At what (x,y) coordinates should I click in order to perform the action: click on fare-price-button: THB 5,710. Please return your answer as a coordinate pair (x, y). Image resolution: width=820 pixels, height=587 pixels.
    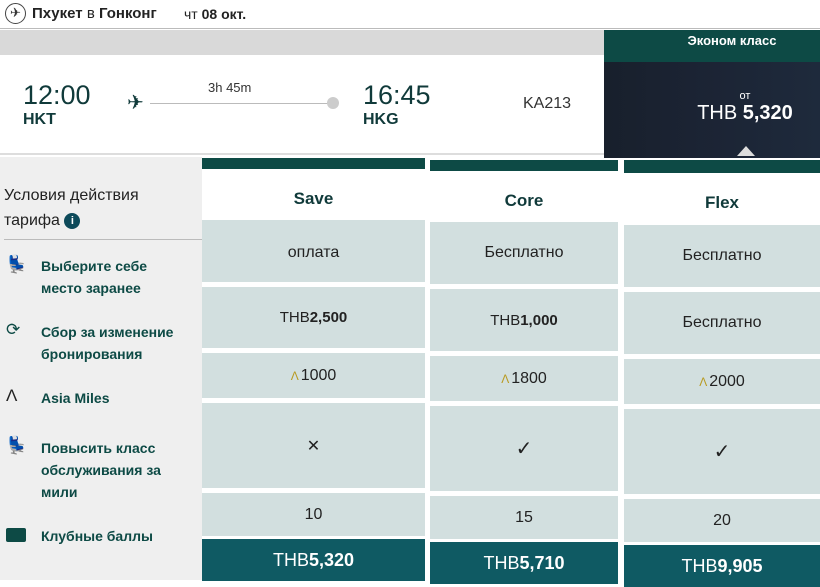
    Looking at the image, I should click on (524, 563).